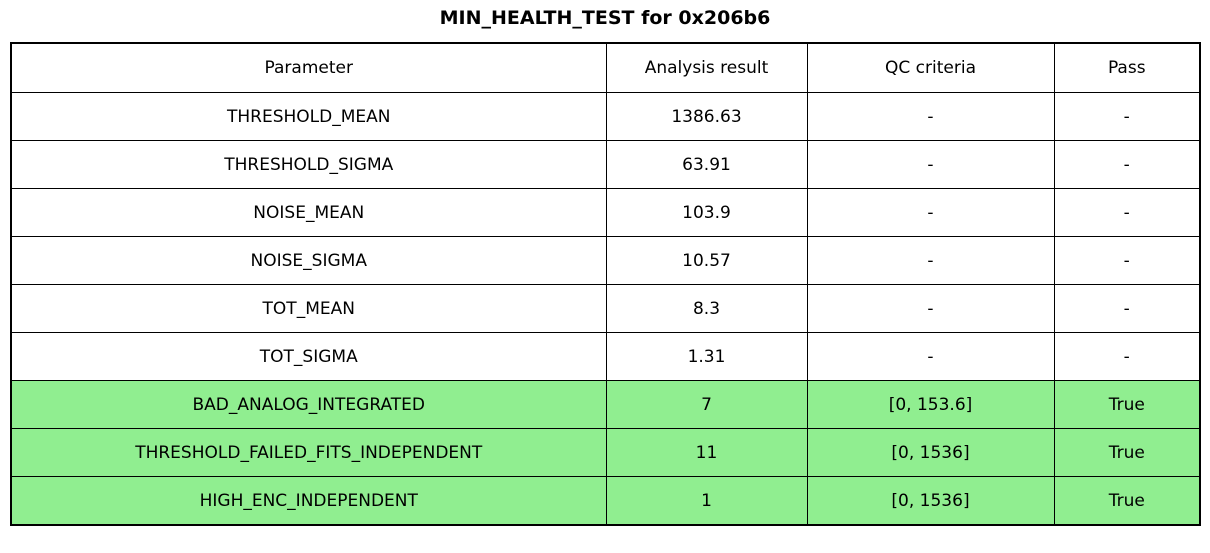 Image resolution: width=1210 pixels, height=553 pixels. What do you see at coordinates (930, 404) in the screenshot?
I see `cell-qc-criteria: [0, 153.6]` at bounding box center [930, 404].